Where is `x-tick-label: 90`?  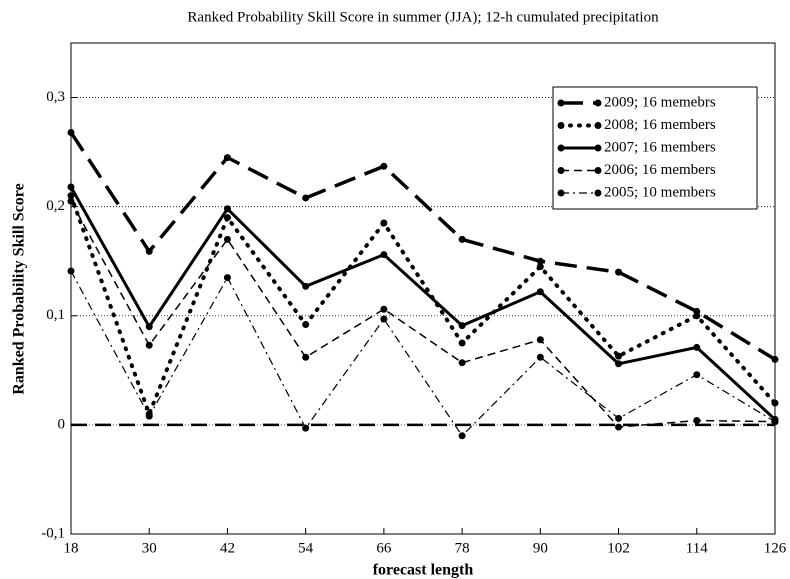 x-tick-label: 90 is located at coordinates (540, 548).